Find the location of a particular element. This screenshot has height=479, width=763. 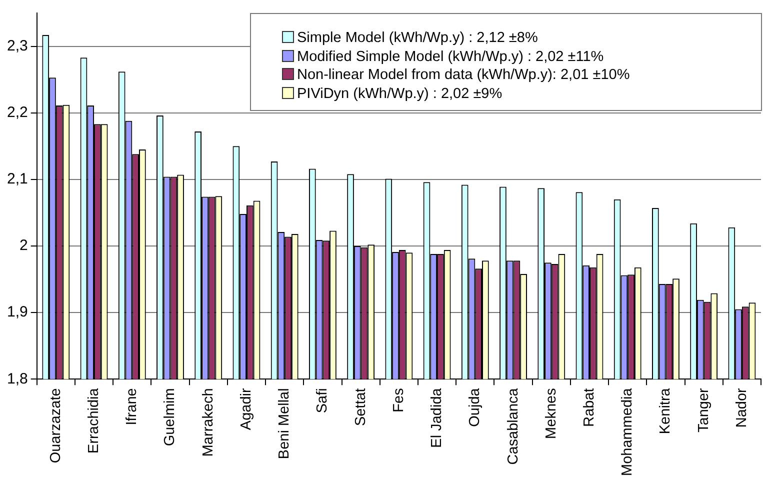

legend-label: Simple Model (kWh/Wp.y) : 2,12 ±8% is located at coordinates (417, 38).